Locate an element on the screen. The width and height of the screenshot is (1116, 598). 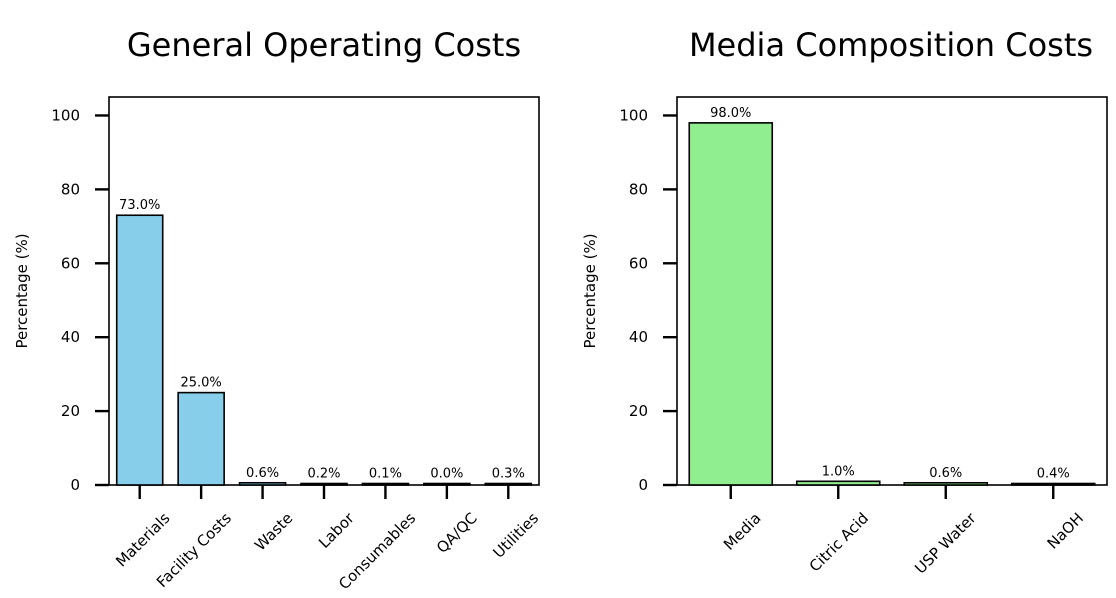
x-tick-label: Materials is located at coordinates (142, 539).